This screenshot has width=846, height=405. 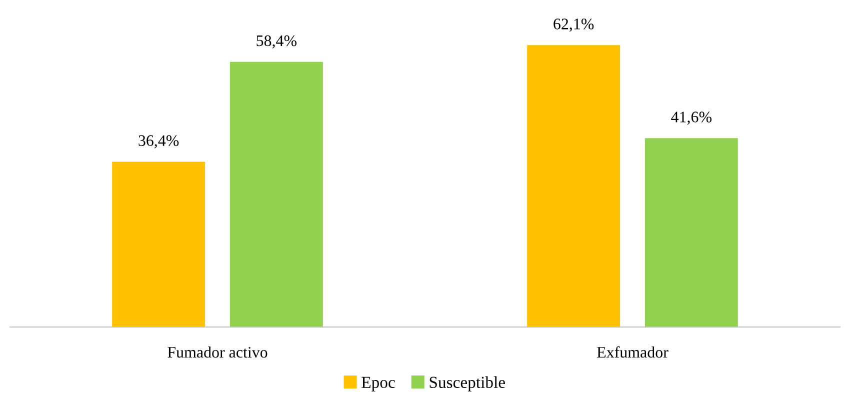 What do you see at coordinates (218, 352) in the screenshot?
I see `x-tick-label: Fumador activo` at bounding box center [218, 352].